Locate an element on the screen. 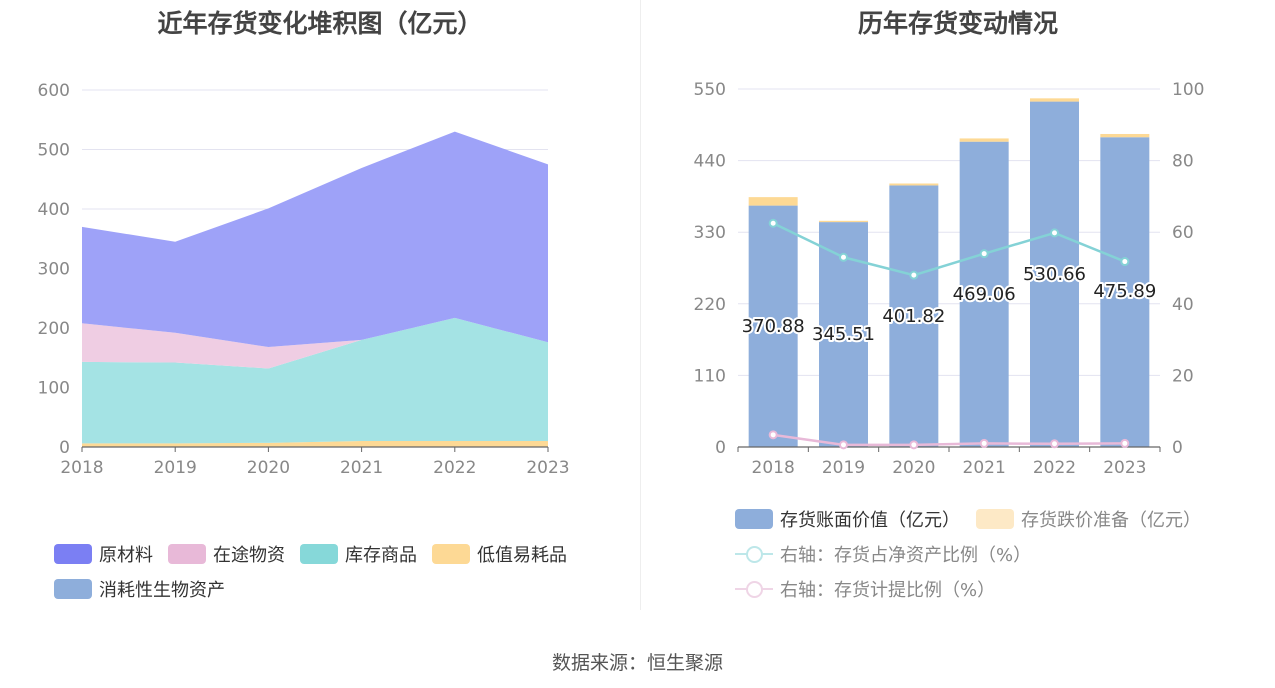 Image resolution: width=1275 pixels, height=688 pixels. bar-data-label: 401.82 is located at coordinates (913, 316).